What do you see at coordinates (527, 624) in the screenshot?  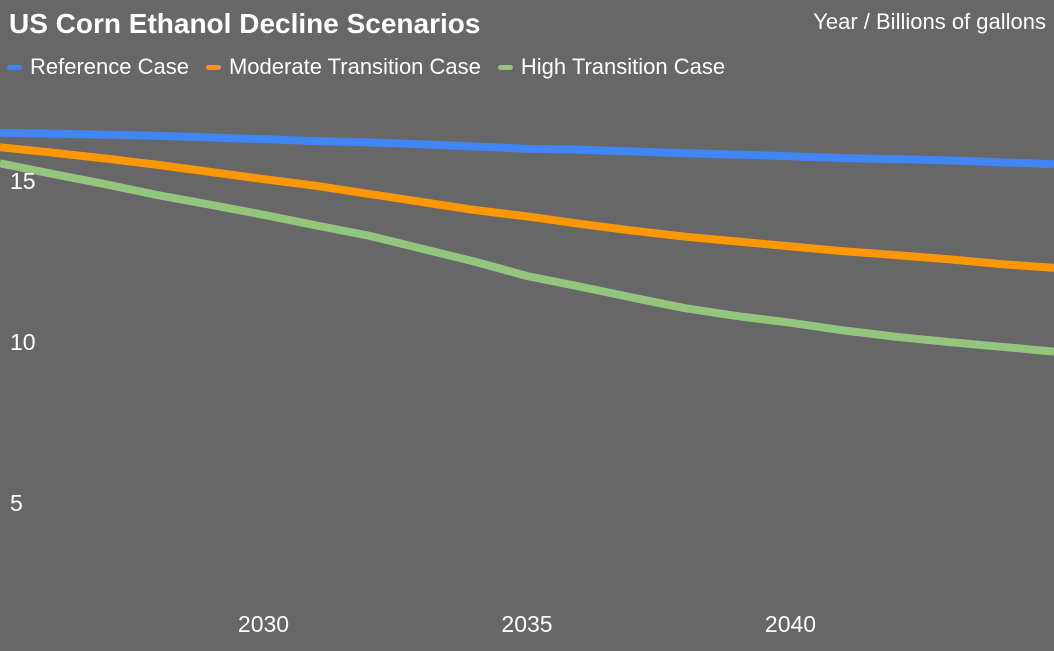 I see `x-tick-label-2035: 2035` at bounding box center [527, 624].